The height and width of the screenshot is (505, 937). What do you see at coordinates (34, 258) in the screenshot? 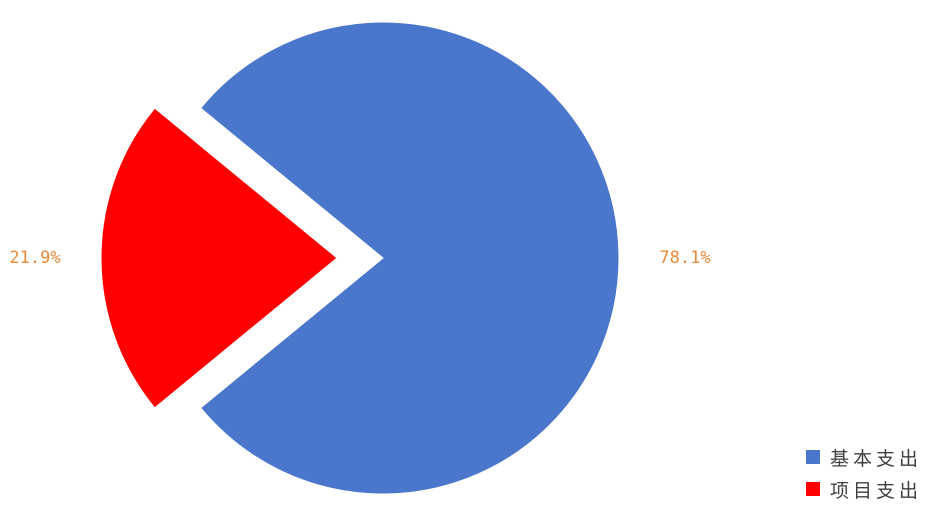
I see `data-label-project: 21.9%` at bounding box center [34, 258].